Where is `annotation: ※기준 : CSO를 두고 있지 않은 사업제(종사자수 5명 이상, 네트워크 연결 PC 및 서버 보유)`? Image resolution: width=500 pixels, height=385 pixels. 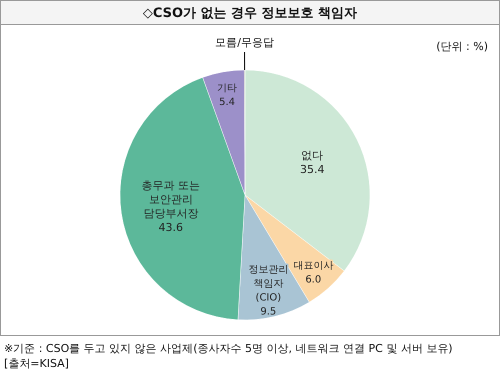 annotation: ※기준 : CSO를 두고 있지 않은 사업제(종사자수 5명 이상, 네트워크 연결 PC 및 서버 보유) is located at coordinates (228, 348).